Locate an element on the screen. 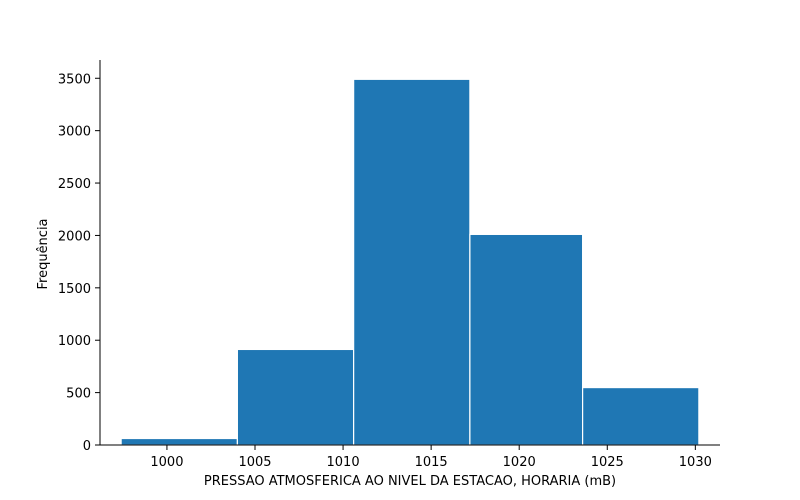 Image resolution: width=800 pixels, height=500 pixels. y-tick-label: 3500 is located at coordinates (74, 79).